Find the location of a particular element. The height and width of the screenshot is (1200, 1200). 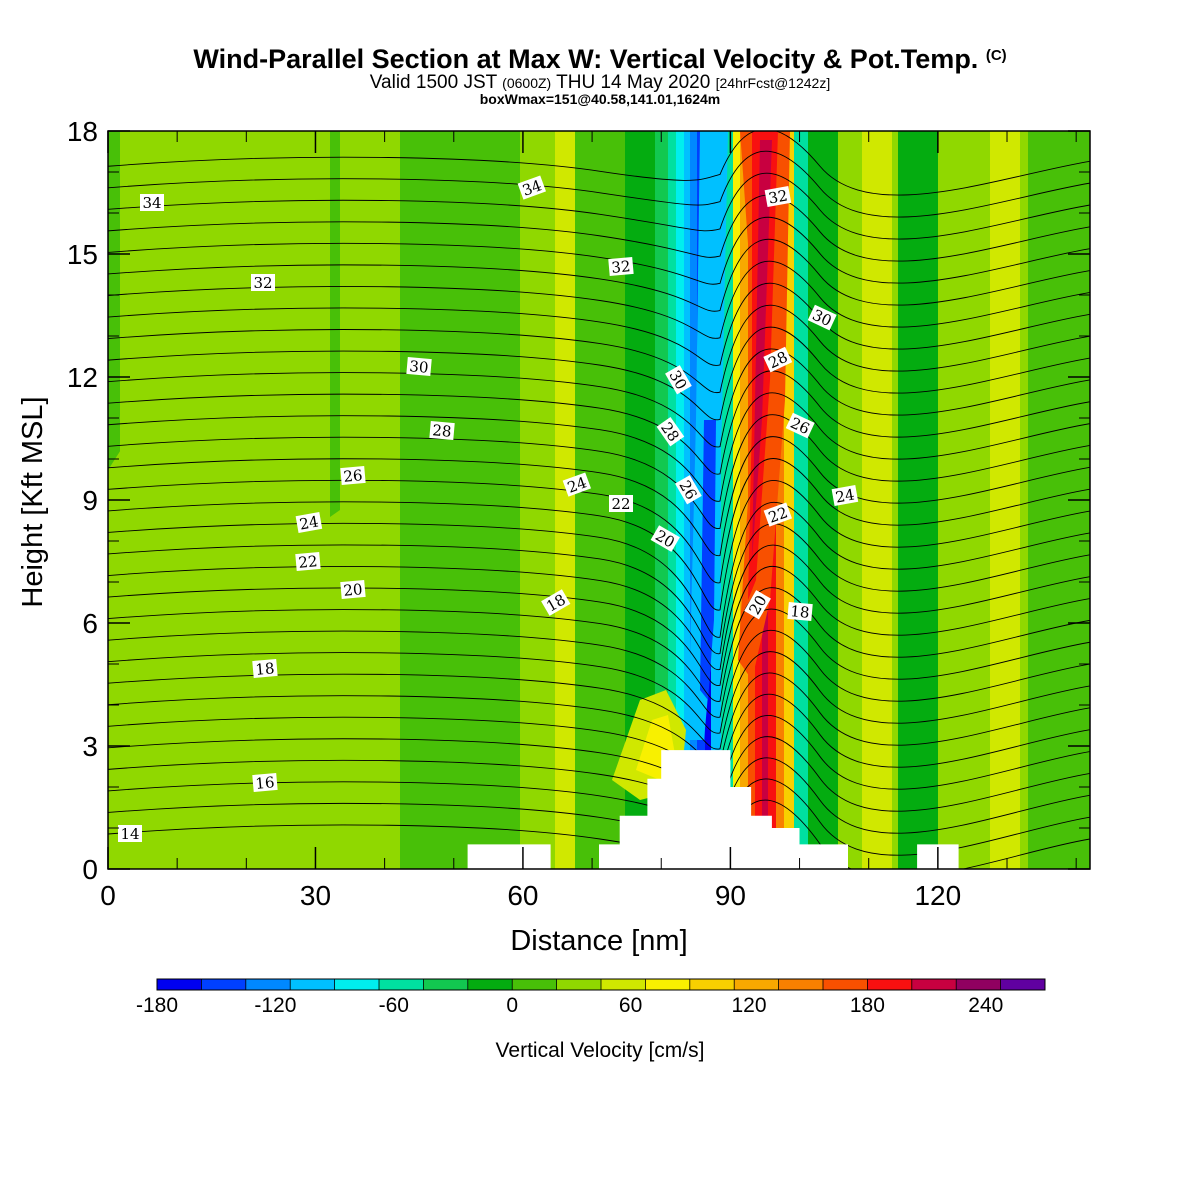

contour-label: 20 is located at coordinates (353, 589).